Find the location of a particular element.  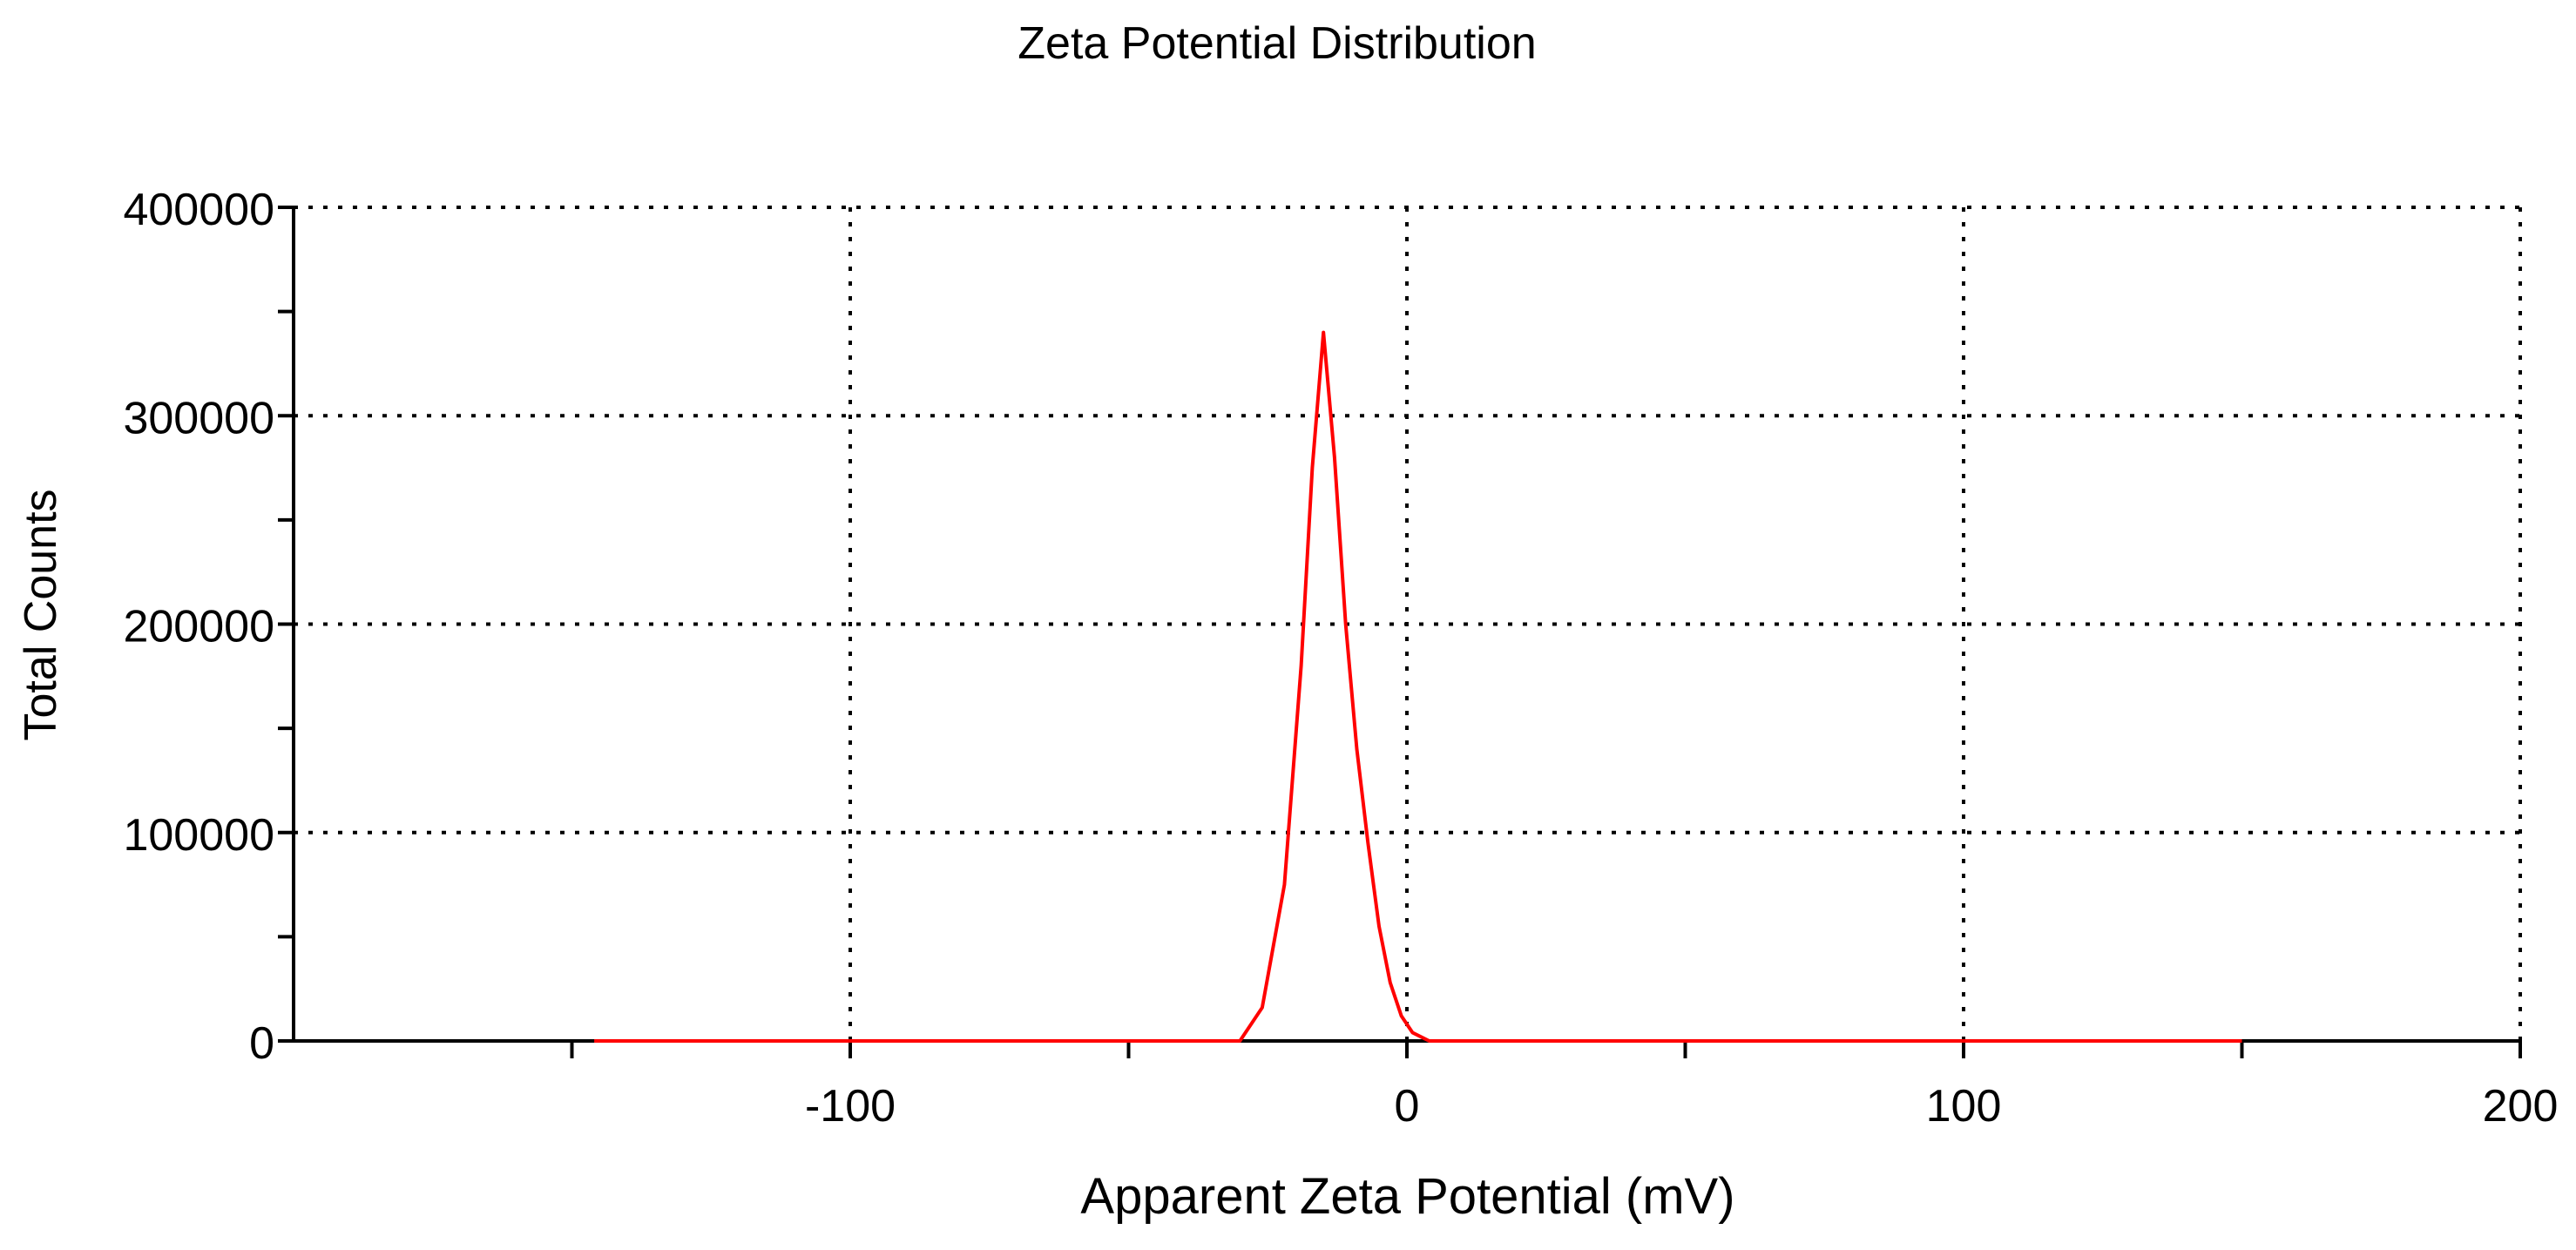

x-tick-label: 100 is located at coordinates (1964, 1106).